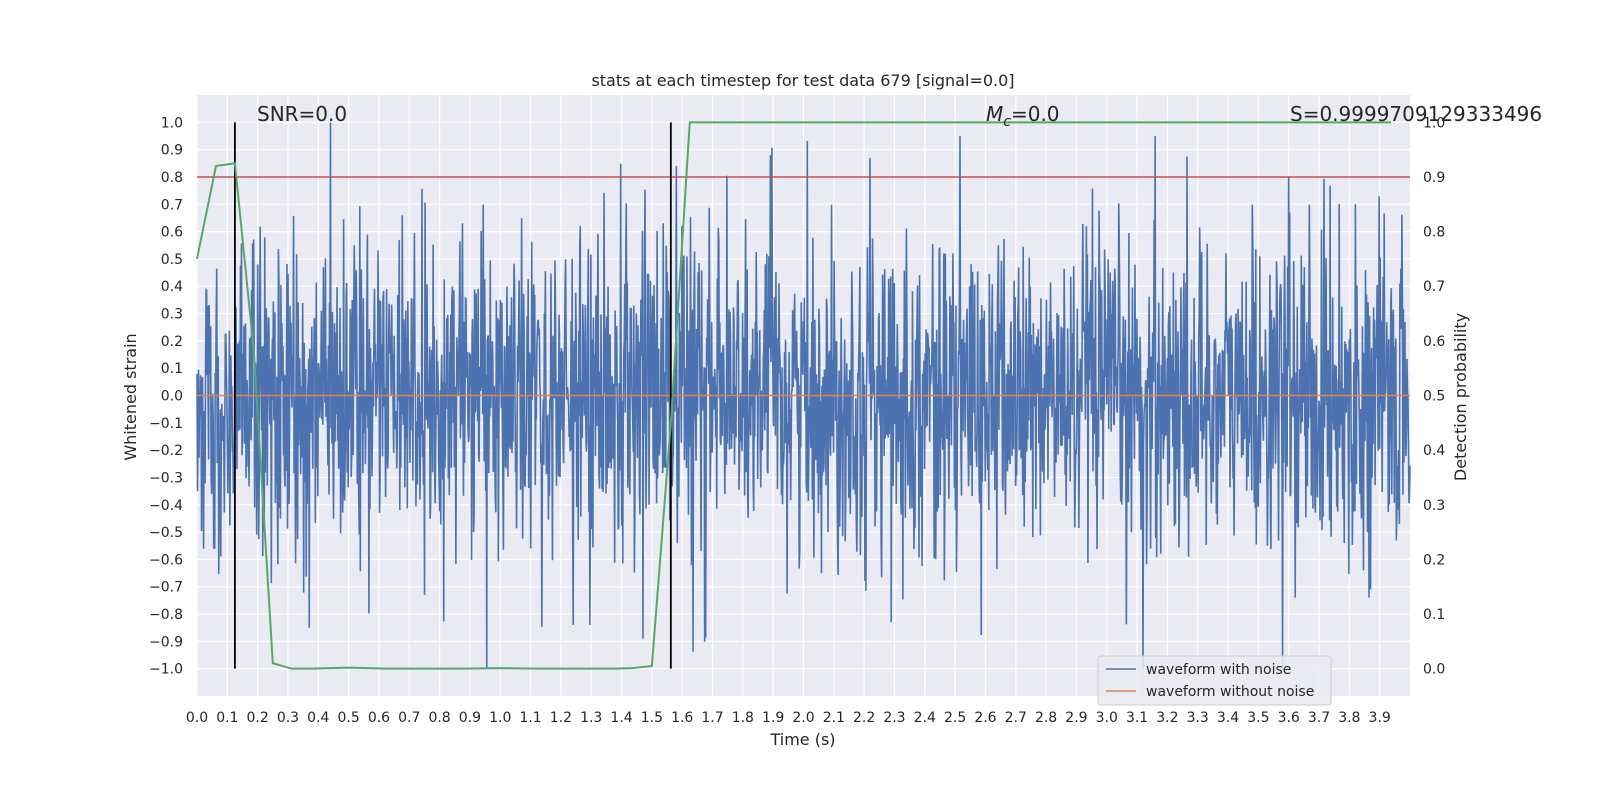 The image size is (1600, 800). Describe the element at coordinates (172, 369) in the screenshot. I see `y-tick-label: 0.1` at that location.